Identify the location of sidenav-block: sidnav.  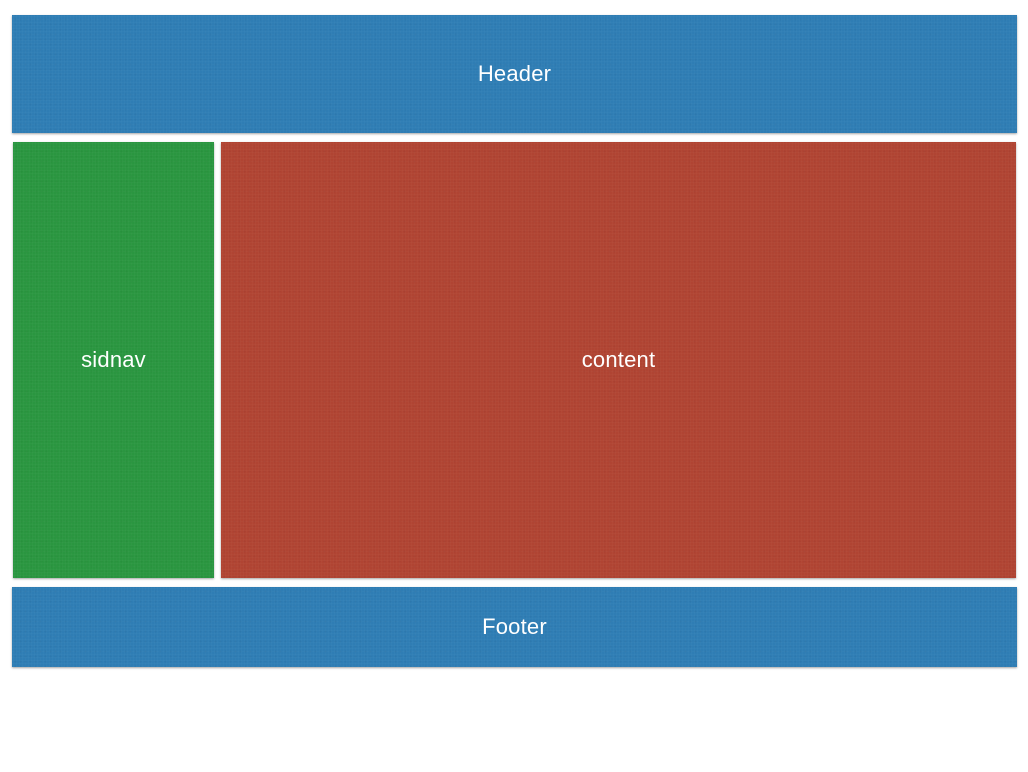
(113, 360).